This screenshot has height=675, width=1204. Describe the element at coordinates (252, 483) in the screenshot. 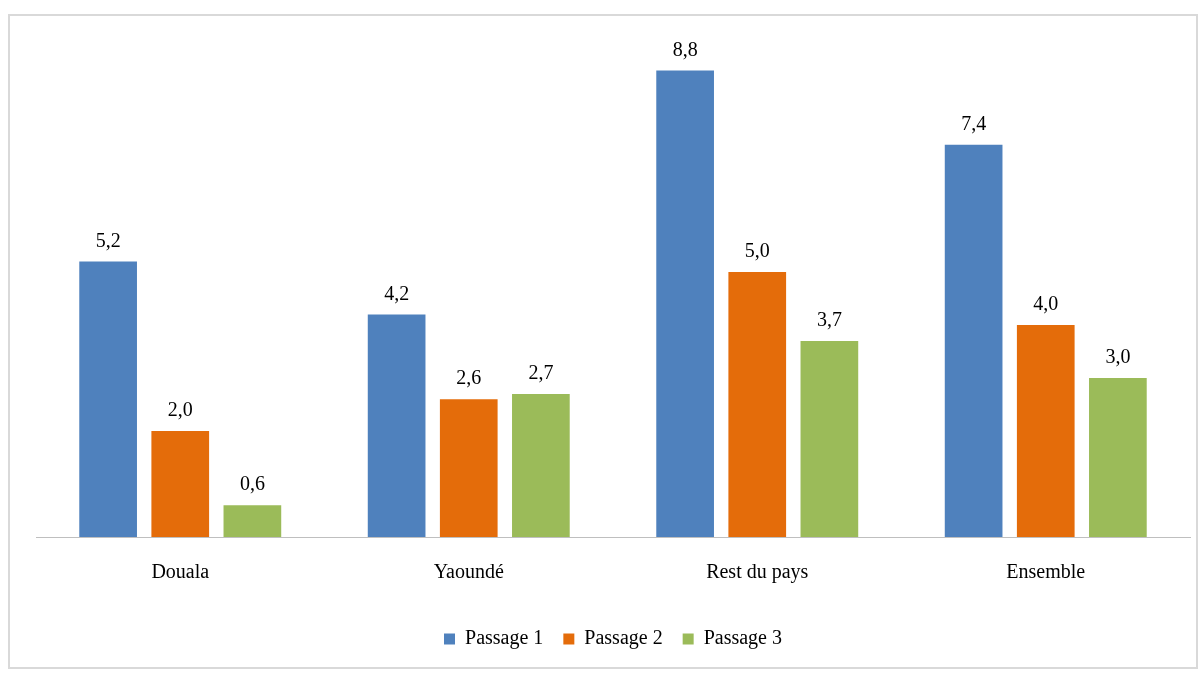

I see `data-label: 0,6` at that location.